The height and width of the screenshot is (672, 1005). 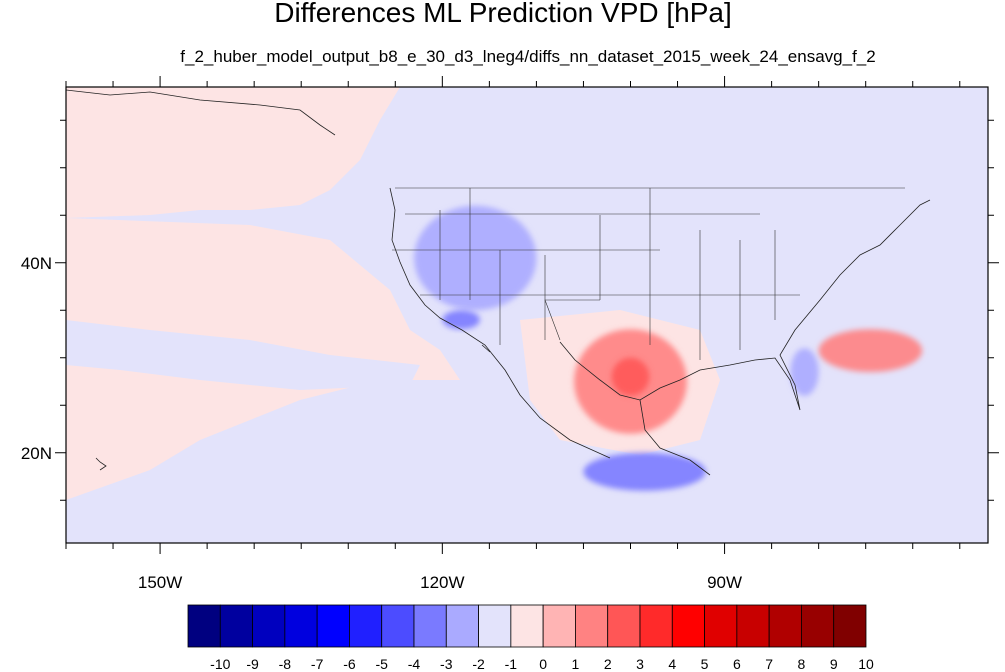 What do you see at coordinates (640, 664) in the screenshot?
I see `colorbar-label: 3` at bounding box center [640, 664].